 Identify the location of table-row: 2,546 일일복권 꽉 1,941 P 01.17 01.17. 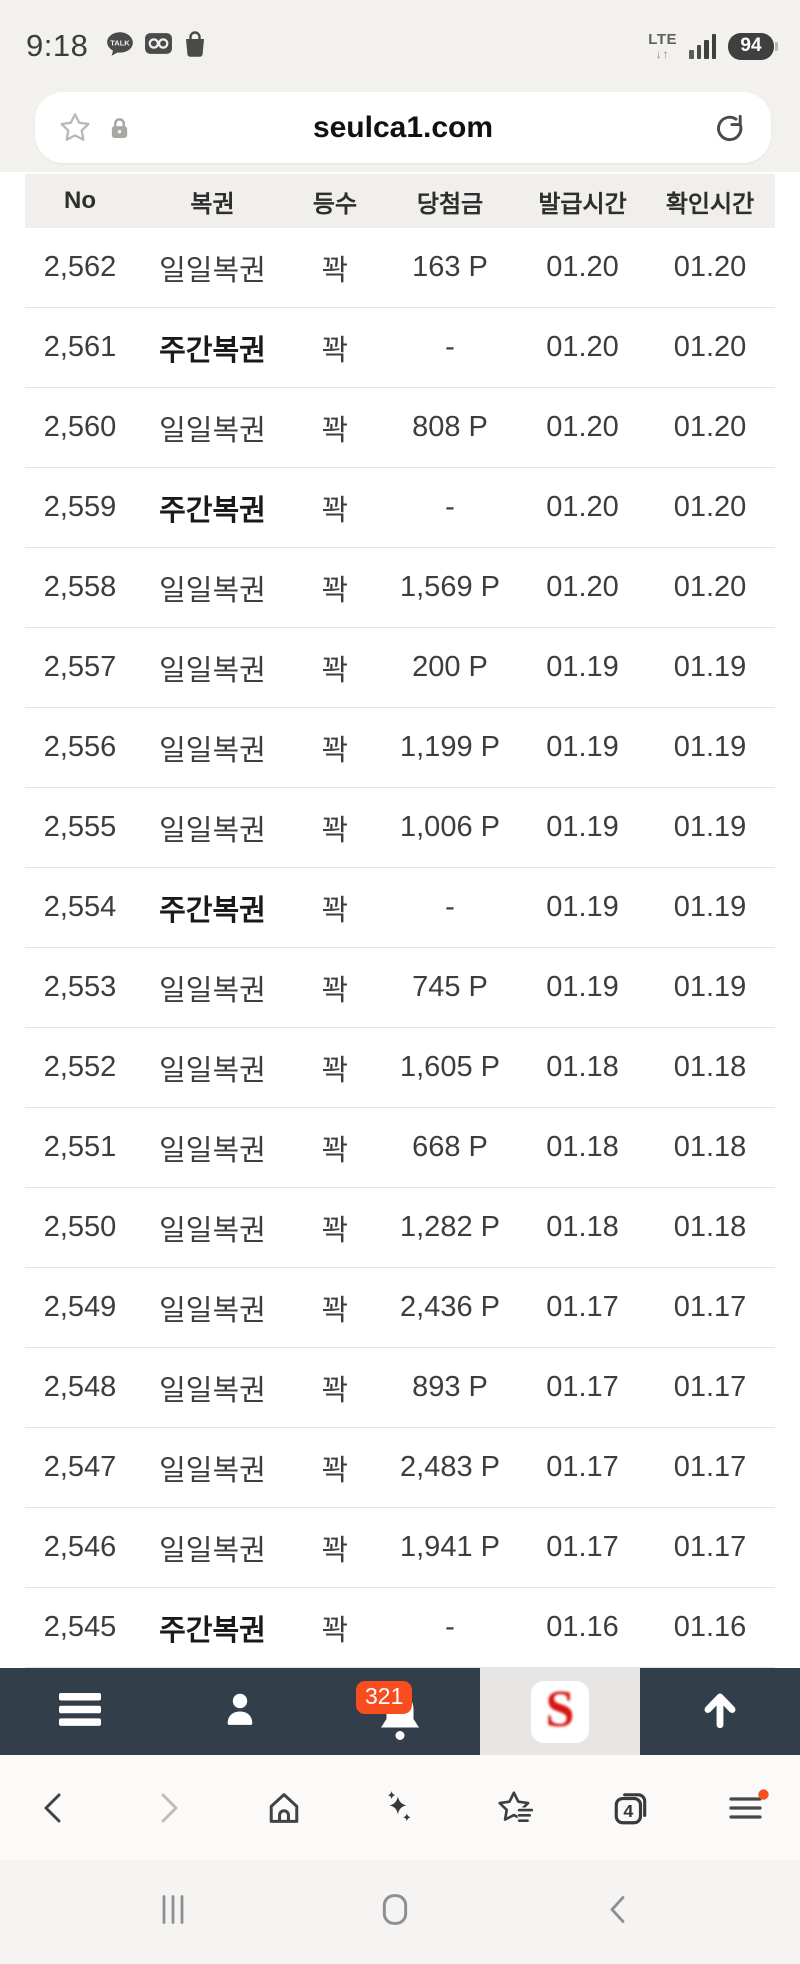
(400, 1548).